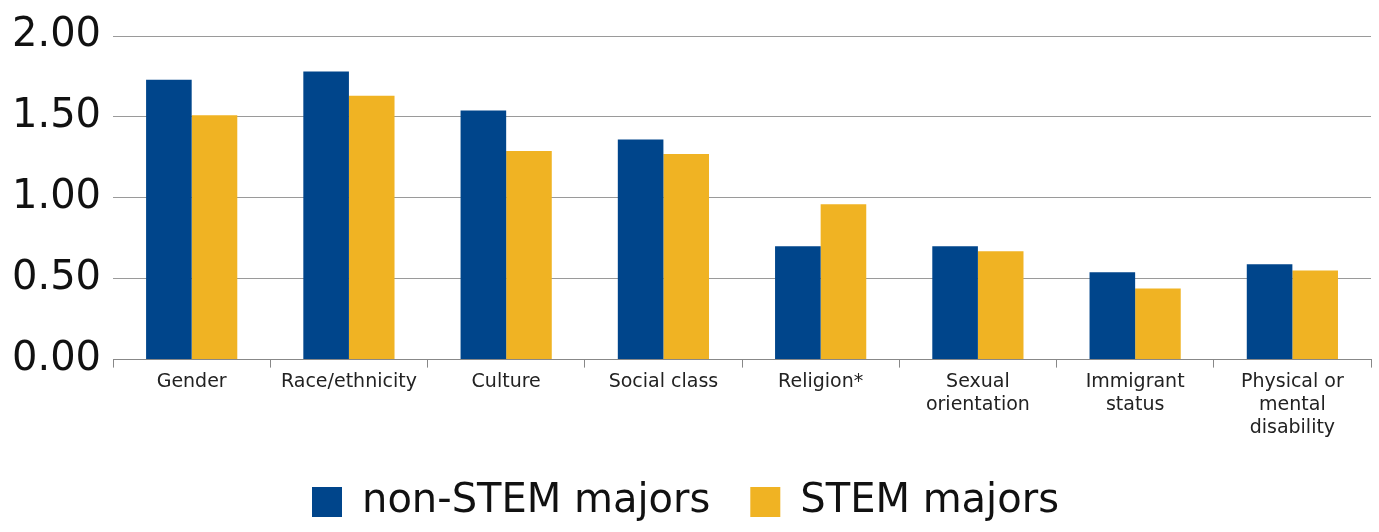 The image size is (1379, 532). What do you see at coordinates (57, 32) in the screenshot?
I see `y-tick-label: 2.00` at bounding box center [57, 32].